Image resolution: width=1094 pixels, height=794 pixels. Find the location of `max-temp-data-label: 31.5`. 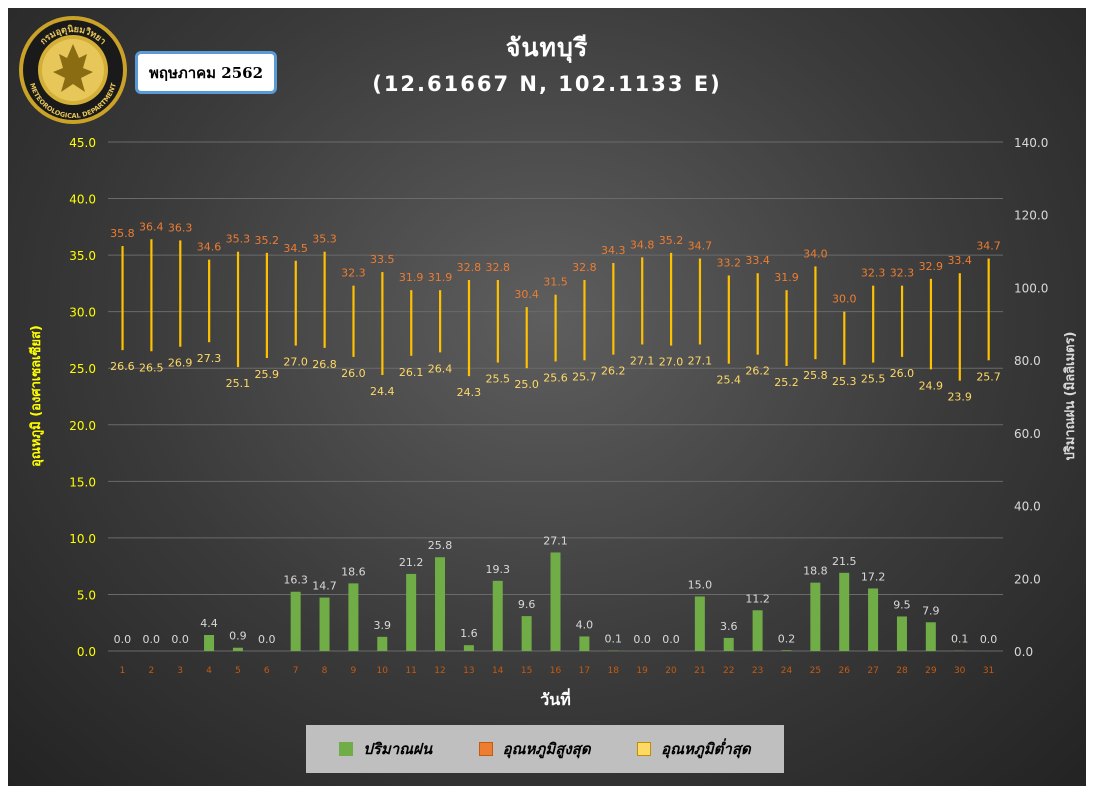

max-temp-data-label: 31.5 is located at coordinates (555, 282).